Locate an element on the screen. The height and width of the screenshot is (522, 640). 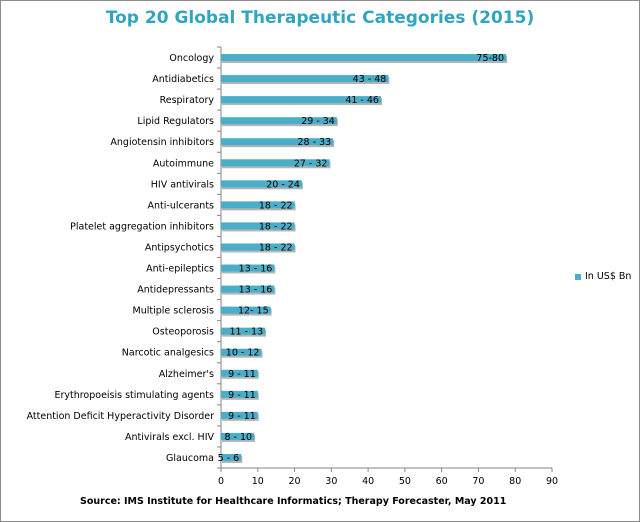
x-tick-label: 40 is located at coordinates (368, 481).